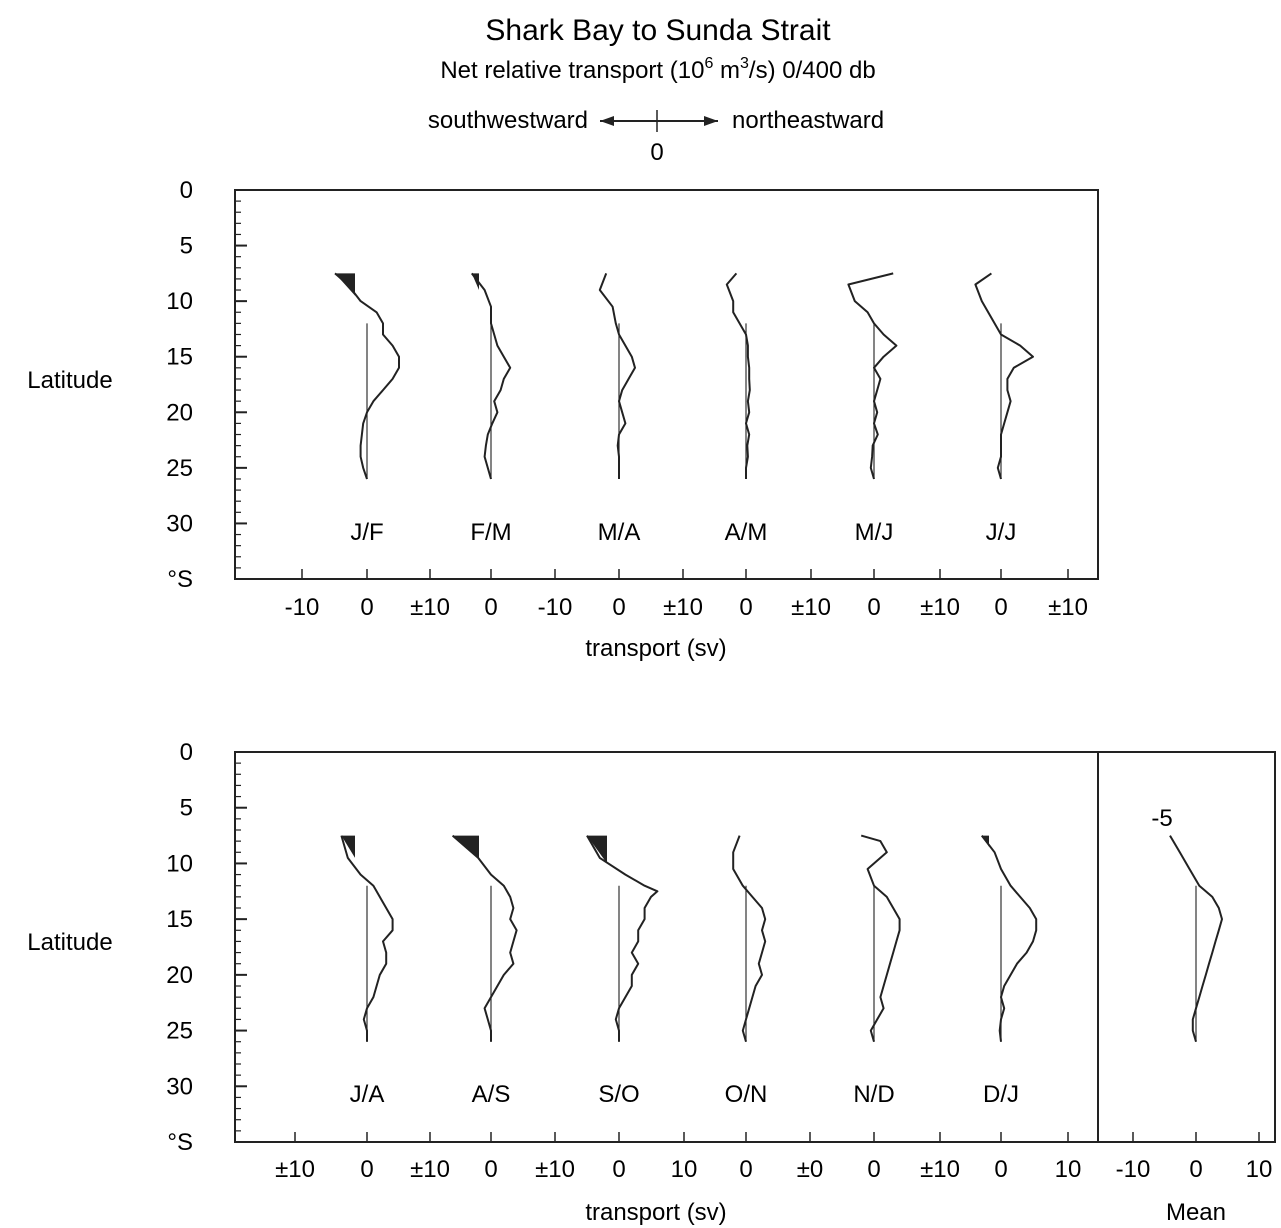 The height and width of the screenshot is (1228, 1281). Describe the element at coordinates (746, 532) in the screenshot. I see `series-label: A/M` at that location.